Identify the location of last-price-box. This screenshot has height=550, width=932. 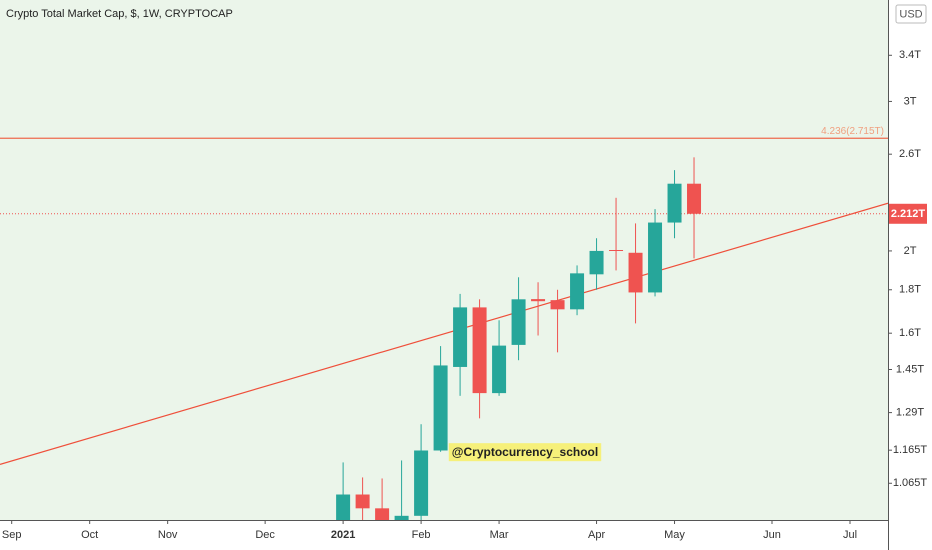
(908, 213).